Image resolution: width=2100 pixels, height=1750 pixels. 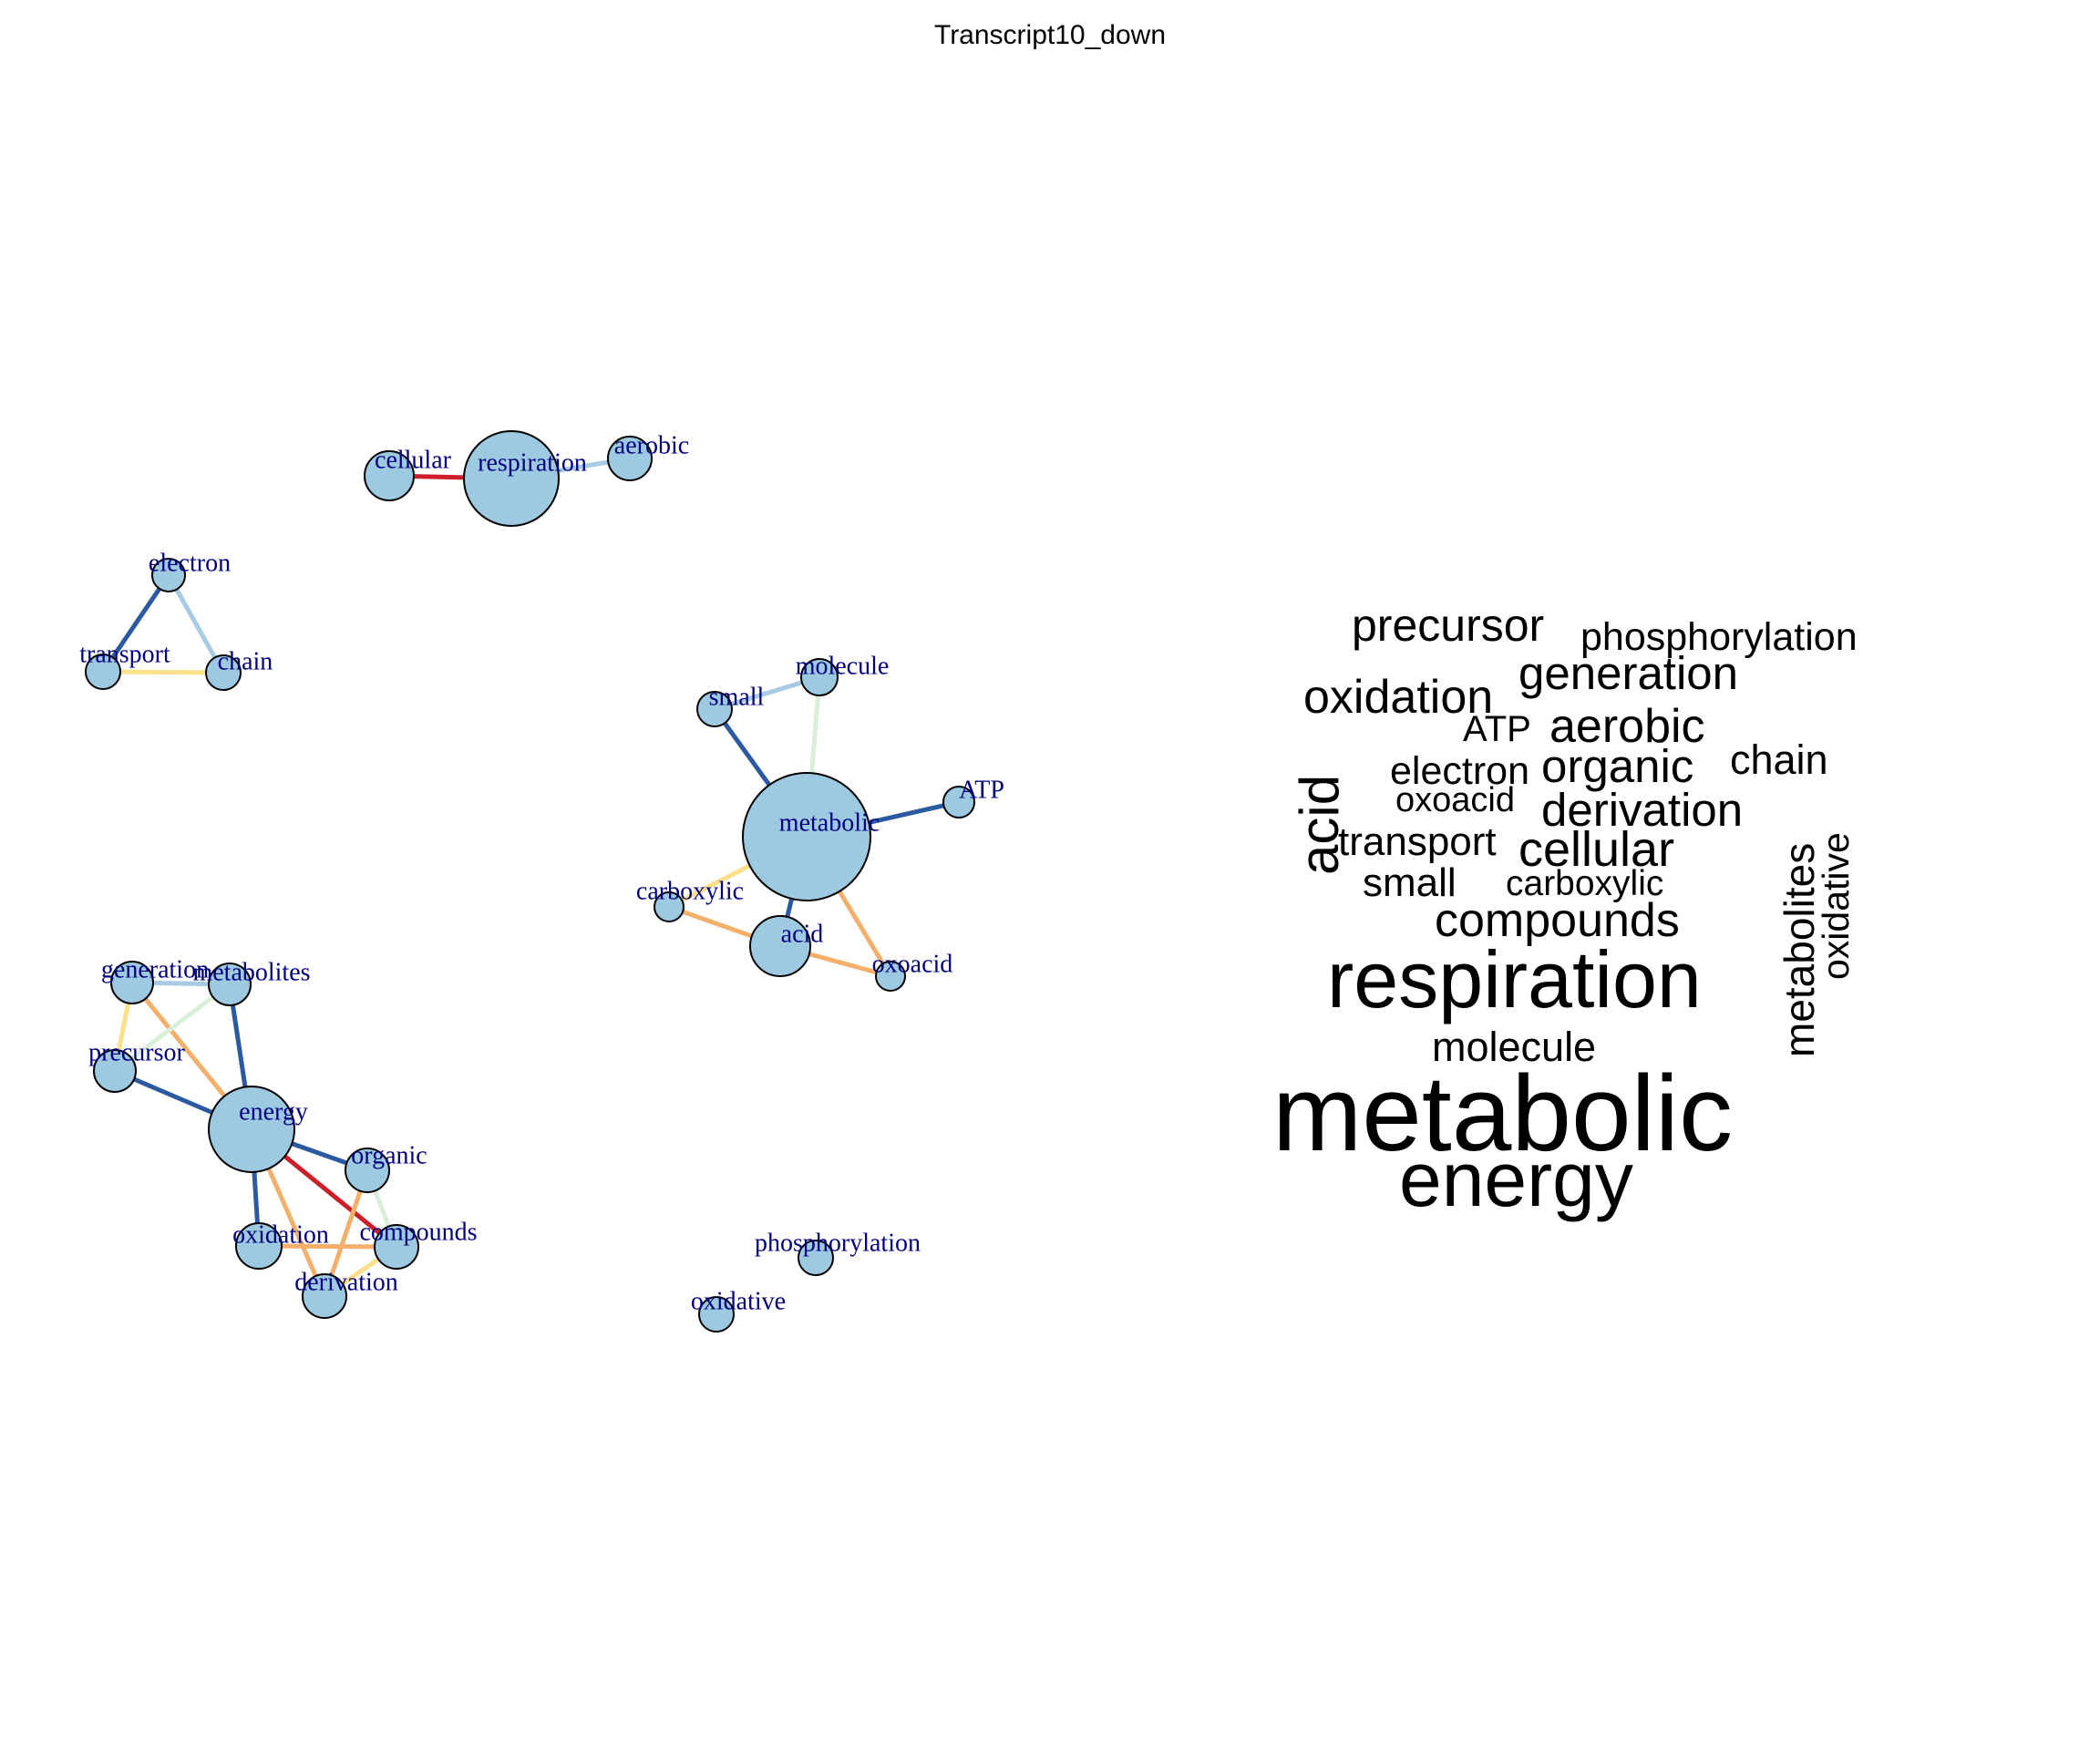 I want to click on node-label-oxidation: oxidation, so click(x=280, y=1235).